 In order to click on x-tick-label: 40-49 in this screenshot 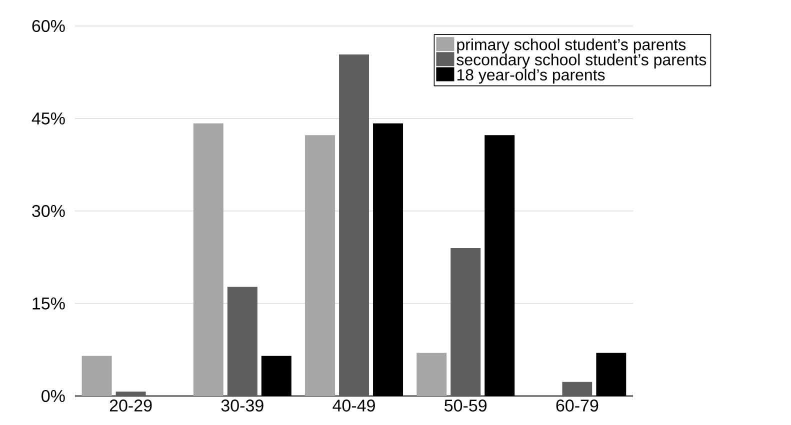, I will do `click(353, 406)`.